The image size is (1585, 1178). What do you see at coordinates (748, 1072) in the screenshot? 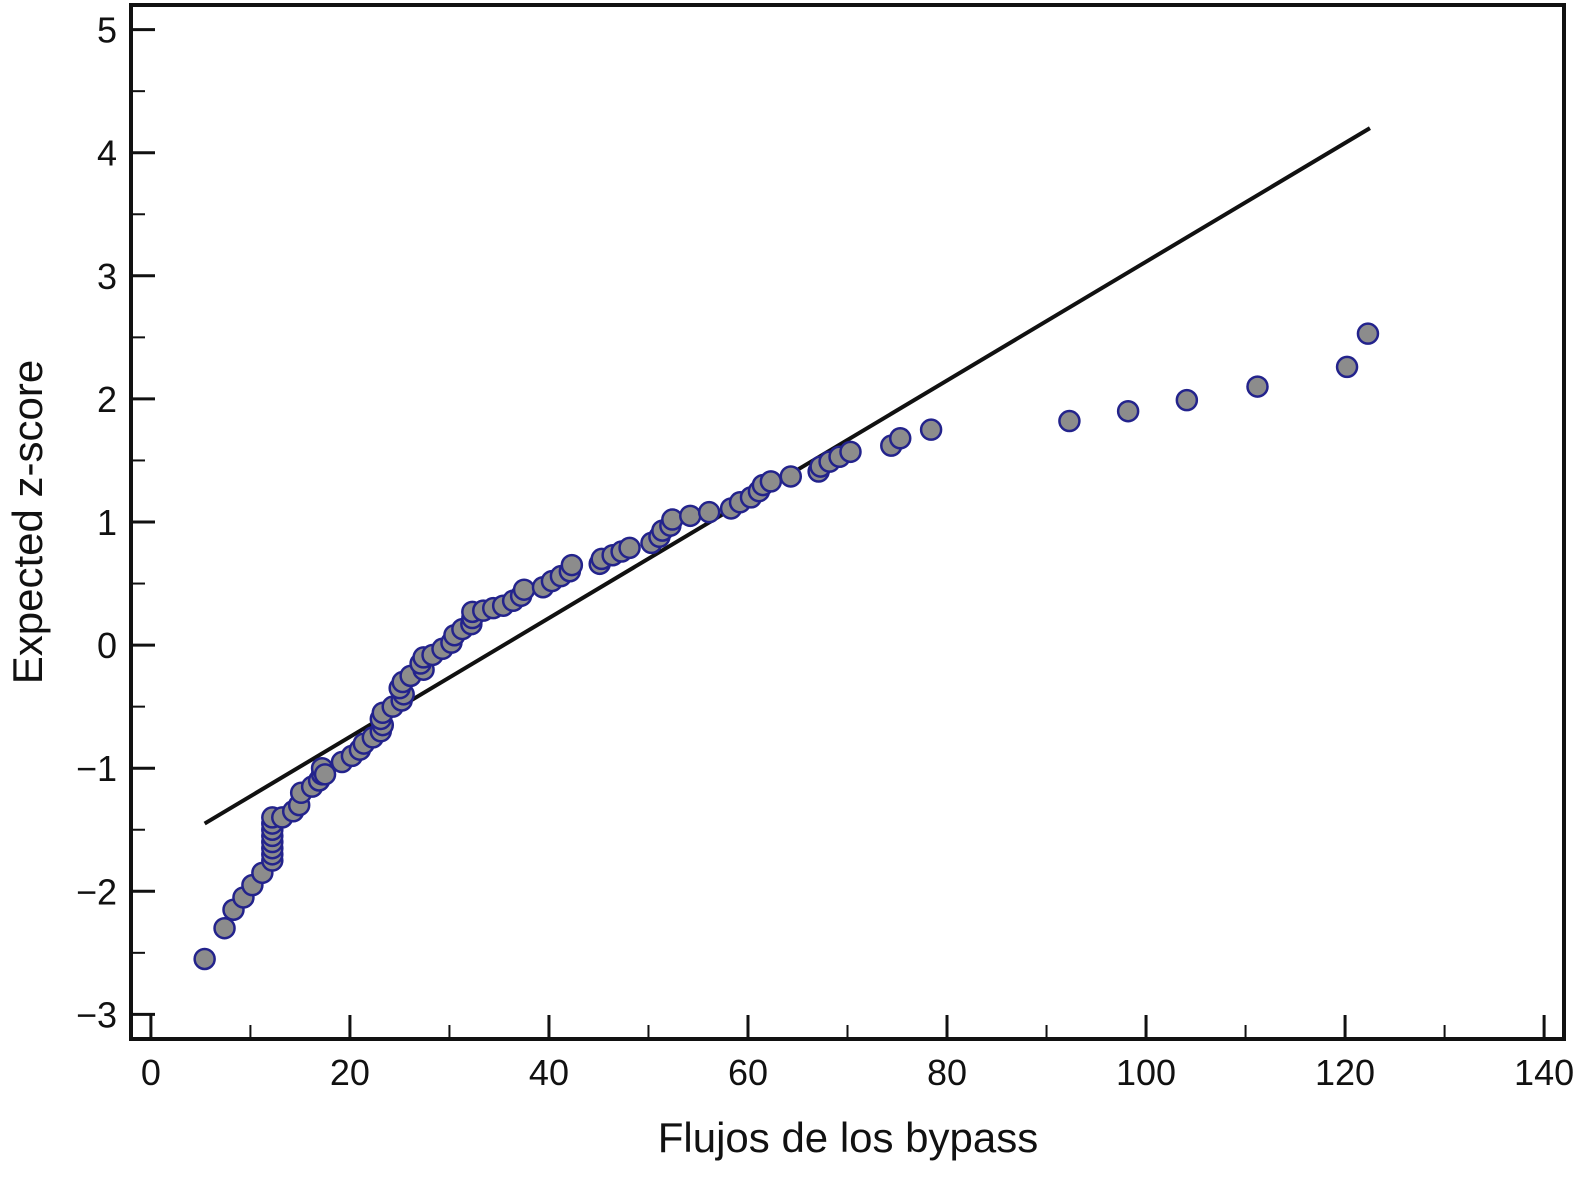
I see `x-tick-label: 60` at bounding box center [748, 1072].